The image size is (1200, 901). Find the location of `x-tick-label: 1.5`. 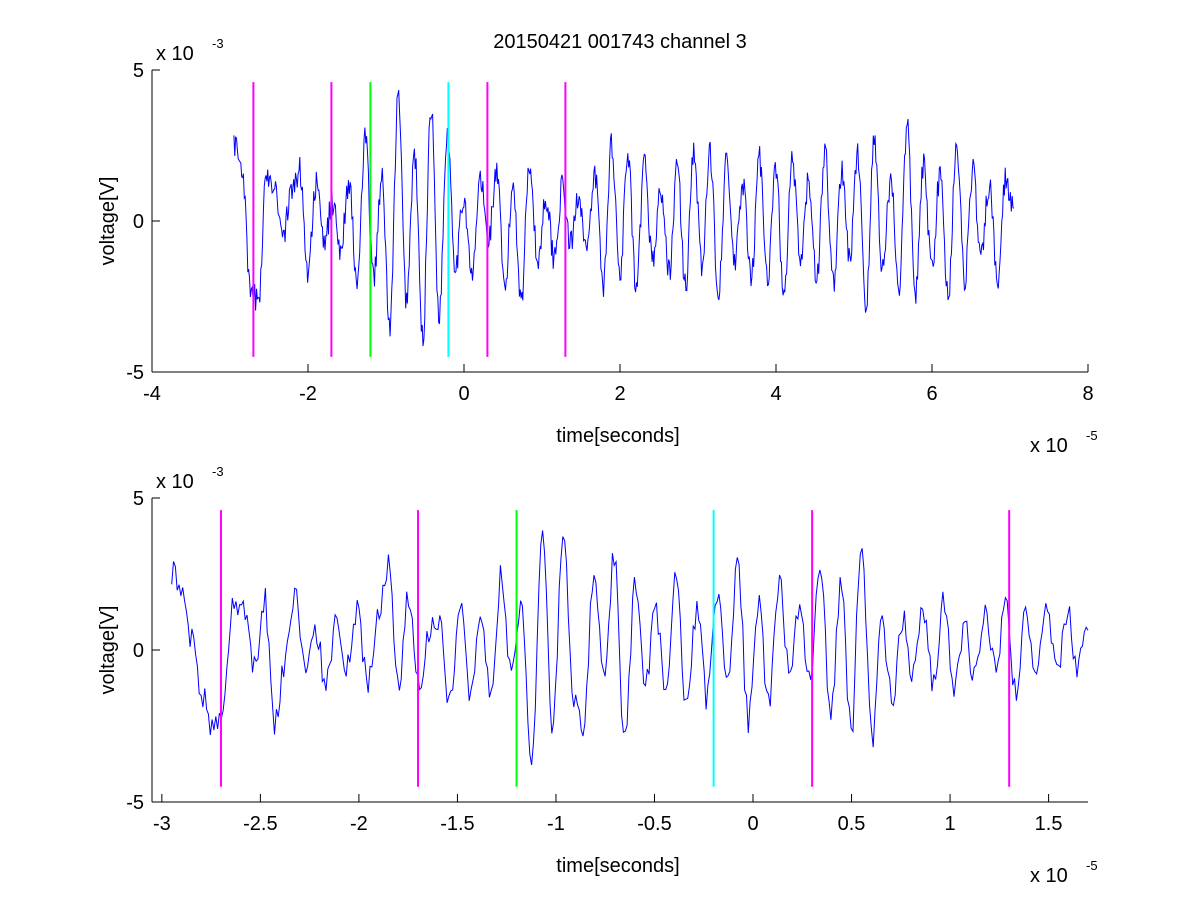

x-tick-label: 1.5 is located at coordinates (1049, 824).